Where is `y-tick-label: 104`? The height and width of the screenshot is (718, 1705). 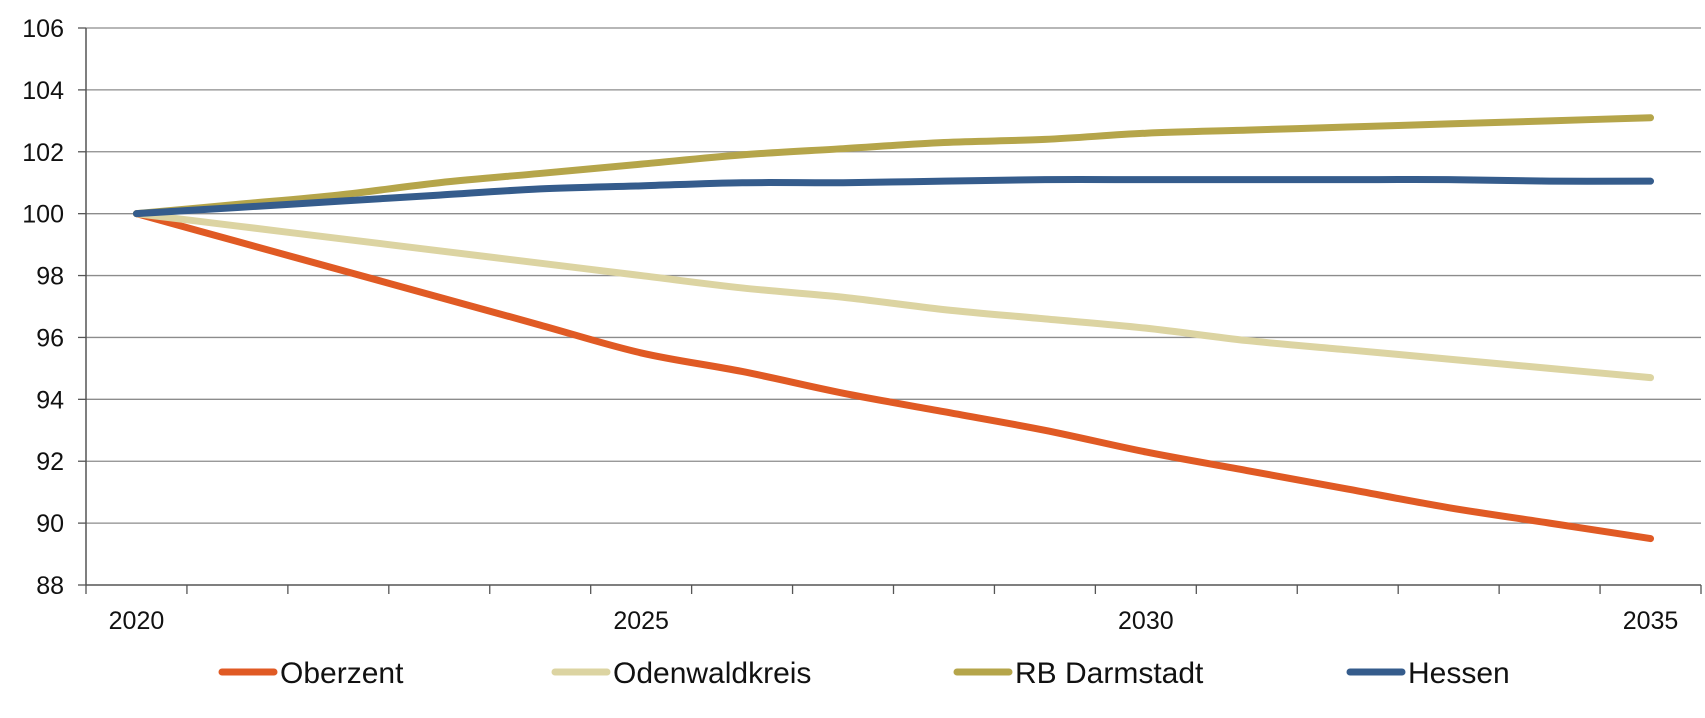
y-tick-label: 104 is located at coordinates (43, 91).